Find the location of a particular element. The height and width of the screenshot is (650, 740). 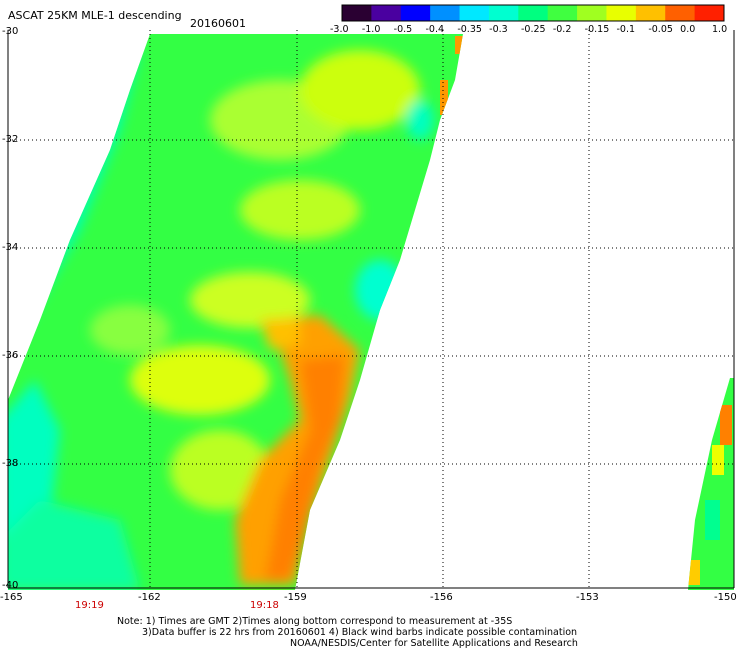

data-swath-east is located at coordinates (711, 484).